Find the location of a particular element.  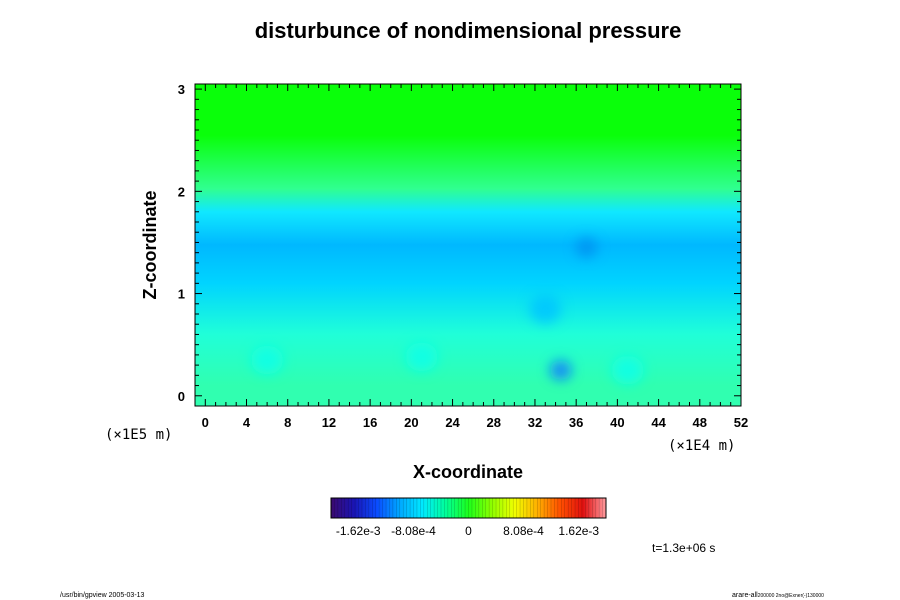

colorbar-fill is located at coordinates (468, 508).